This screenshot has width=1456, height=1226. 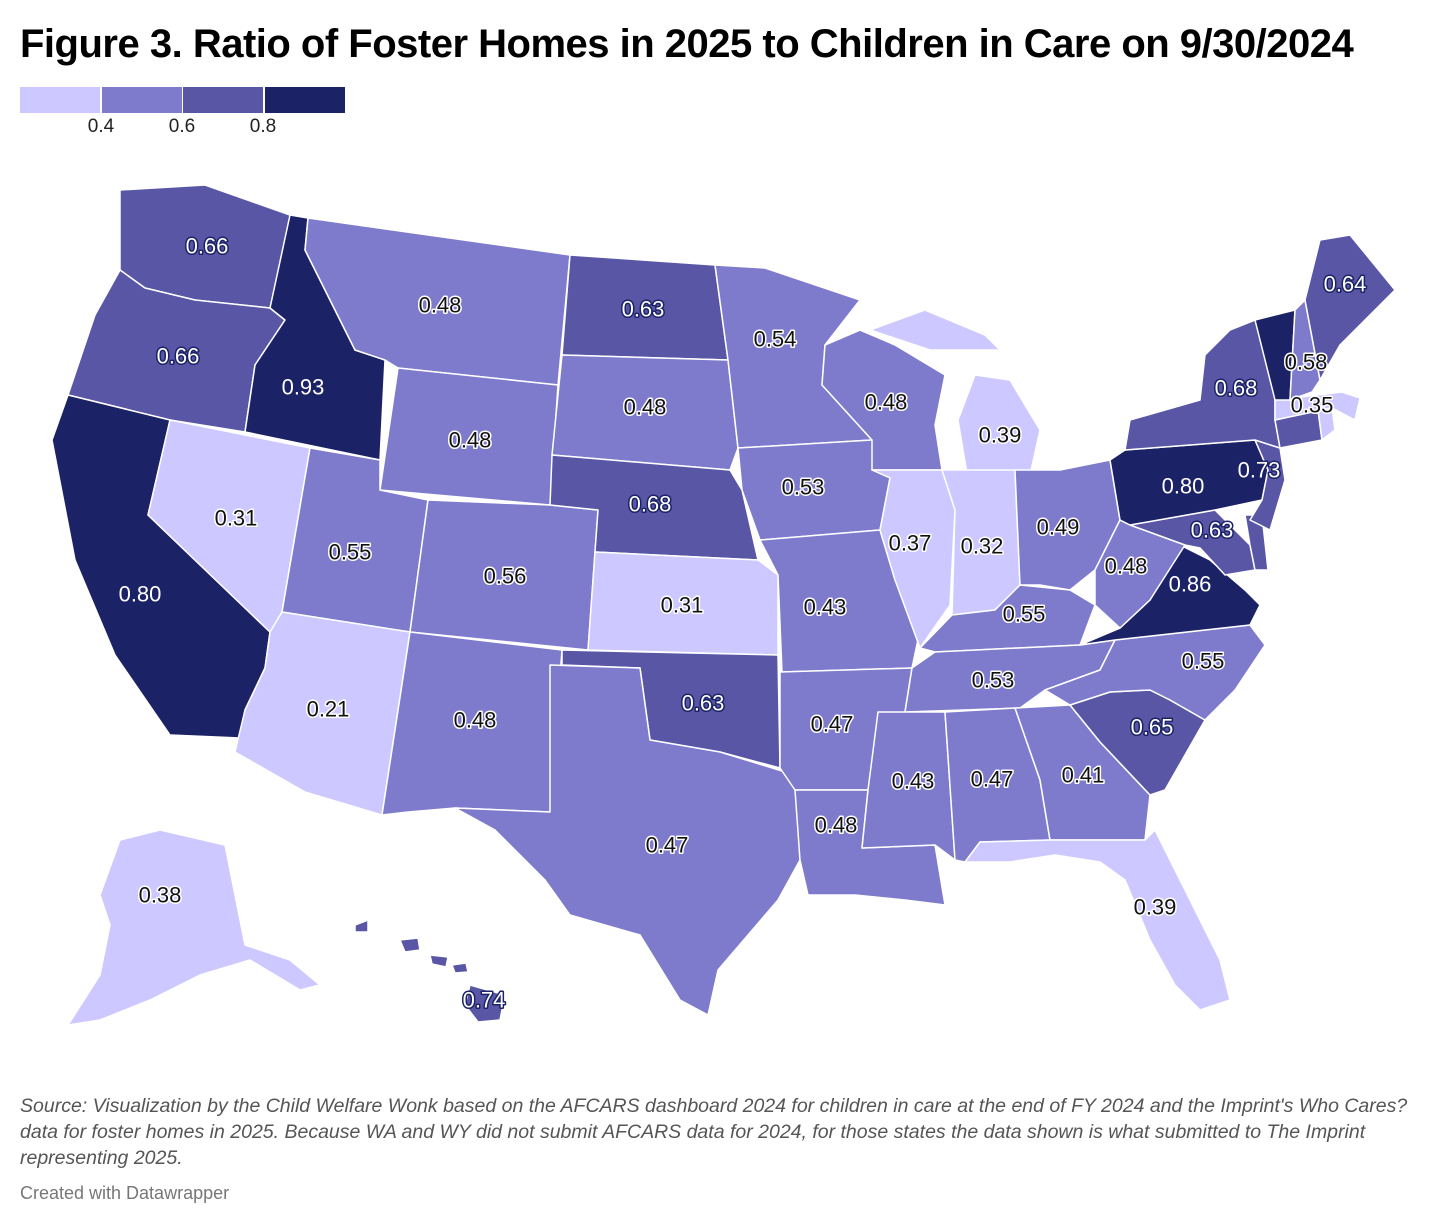 What do you see at coordinates (440, 305) in the screenshot?
I see `state-label-mt: 0.48` at bounding box center [440, 305].